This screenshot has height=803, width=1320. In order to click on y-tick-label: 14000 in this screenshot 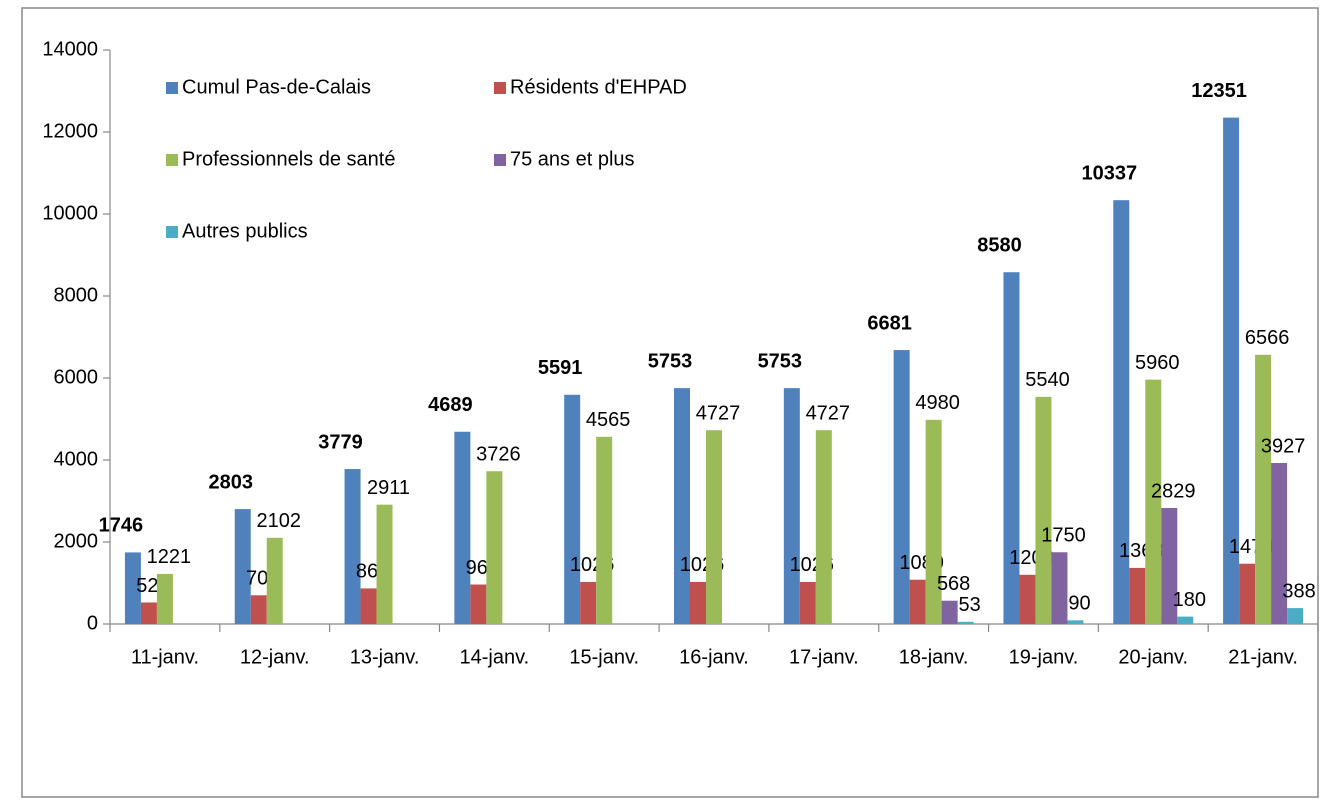, I will do `click(70, 49)`.